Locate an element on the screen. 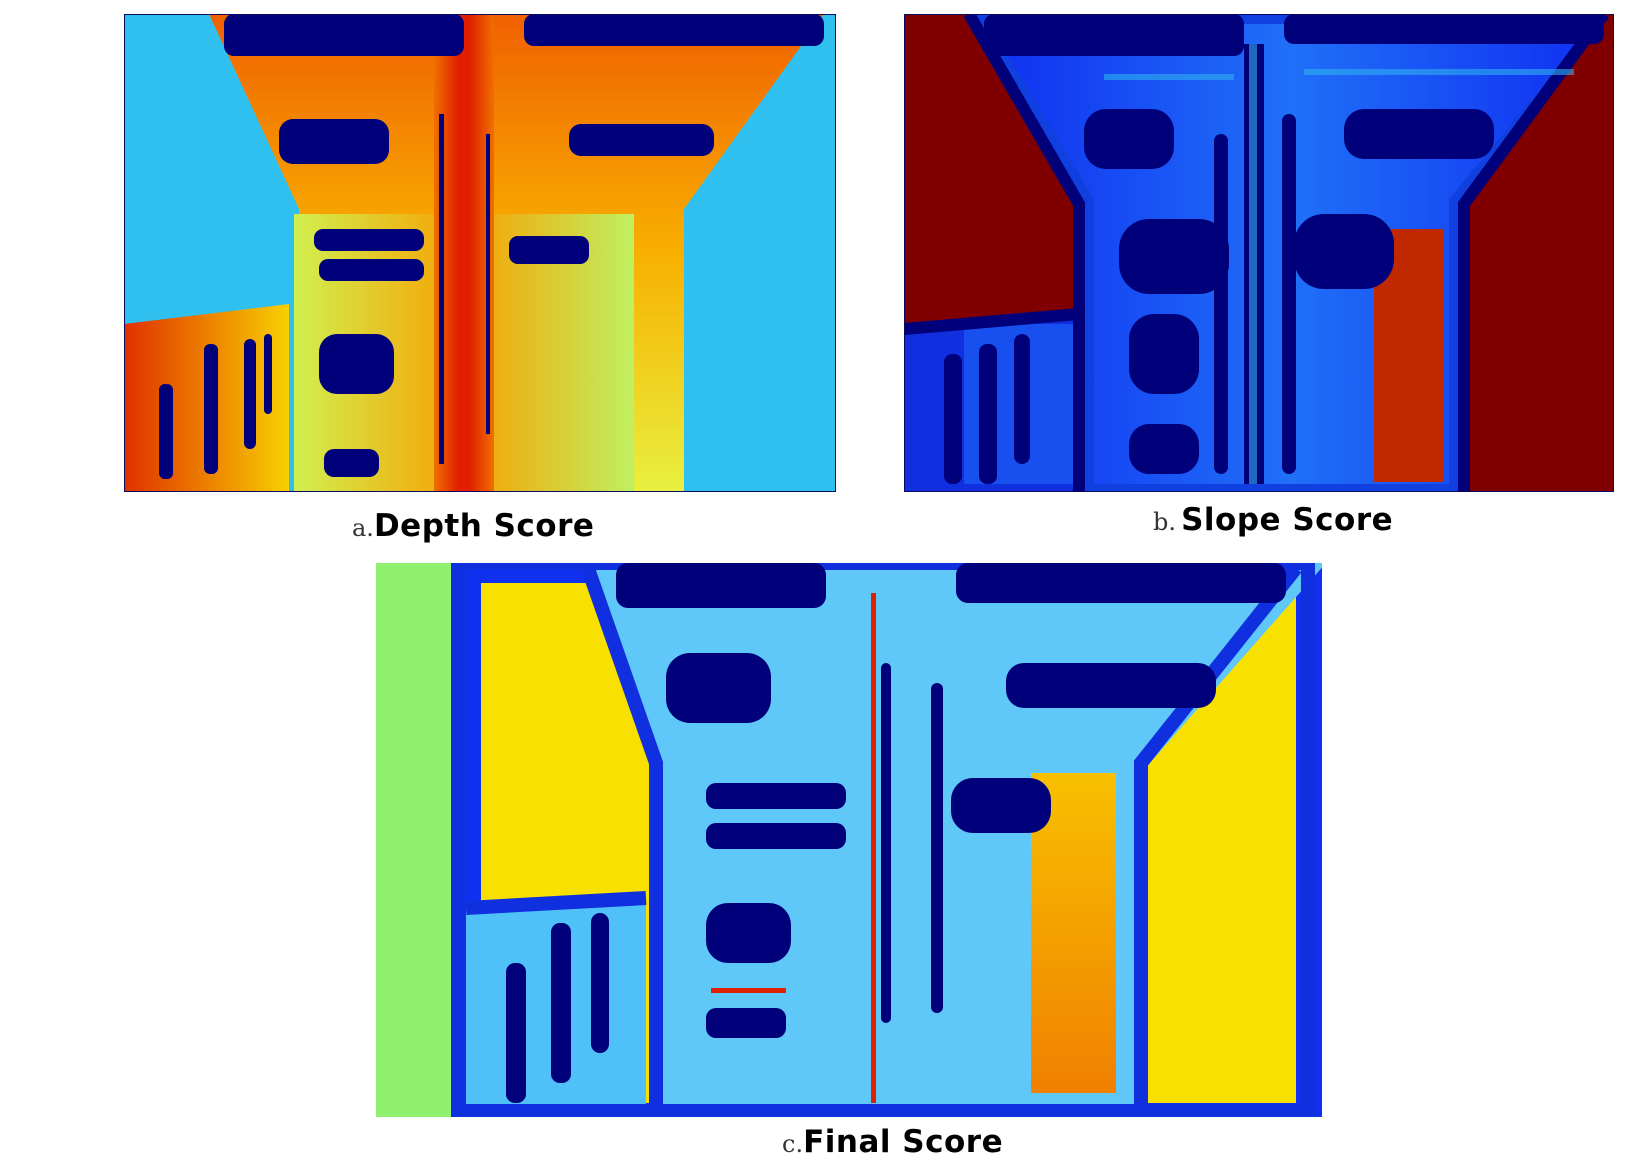 The width and height of the screenshot is (1638, 1168). caption-a-letter: a. is located at coordinates (363, 528).